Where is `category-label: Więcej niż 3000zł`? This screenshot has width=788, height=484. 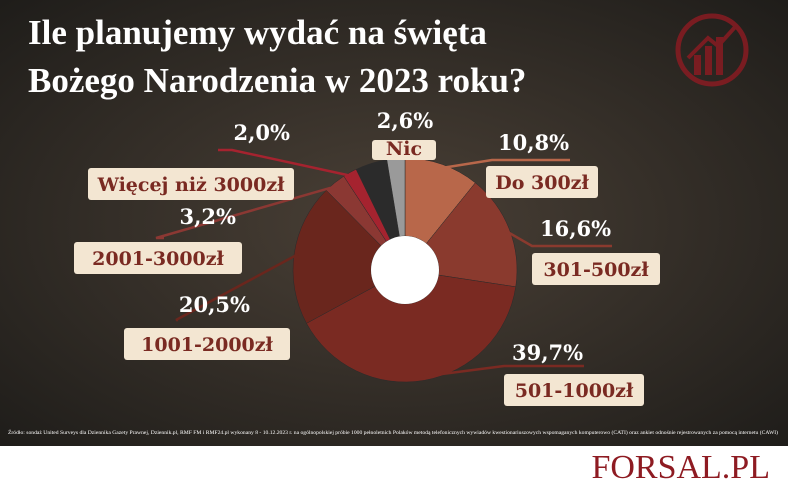 category-label: Więcej niż 3000zł is located at coordinates (191, 185).